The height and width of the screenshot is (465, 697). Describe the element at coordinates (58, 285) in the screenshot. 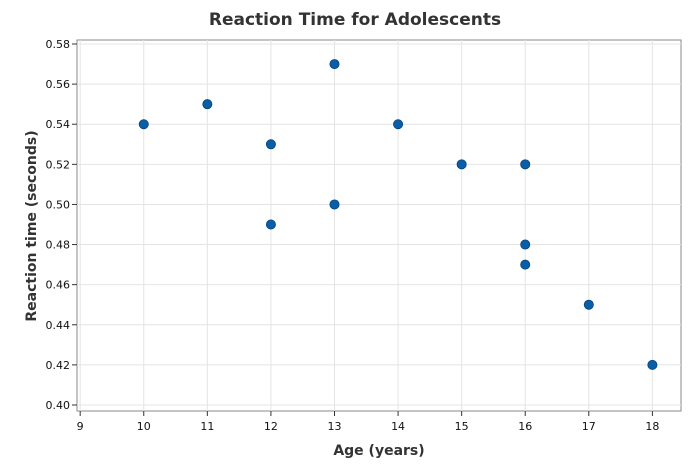

I see `y-tick-label: 0.46` at that location.